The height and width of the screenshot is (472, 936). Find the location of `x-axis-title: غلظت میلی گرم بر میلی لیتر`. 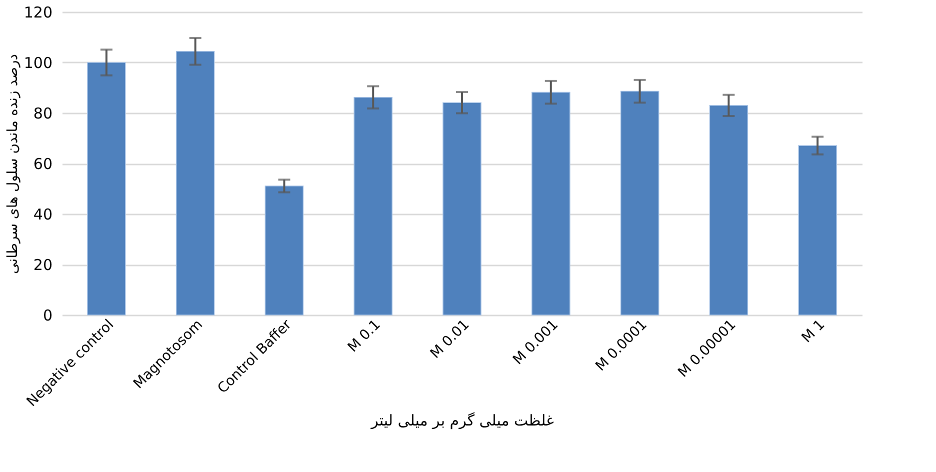

x-axis-title: غلظت میلی گرم بر میلی لیتر is located at coordinates (462, 420).